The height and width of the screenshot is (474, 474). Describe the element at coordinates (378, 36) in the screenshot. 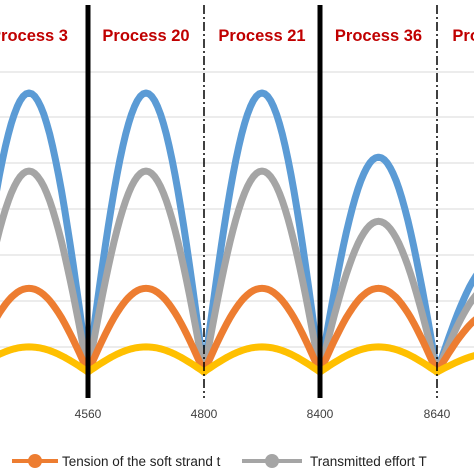

I see `process-label-3: Process 36` at that location.